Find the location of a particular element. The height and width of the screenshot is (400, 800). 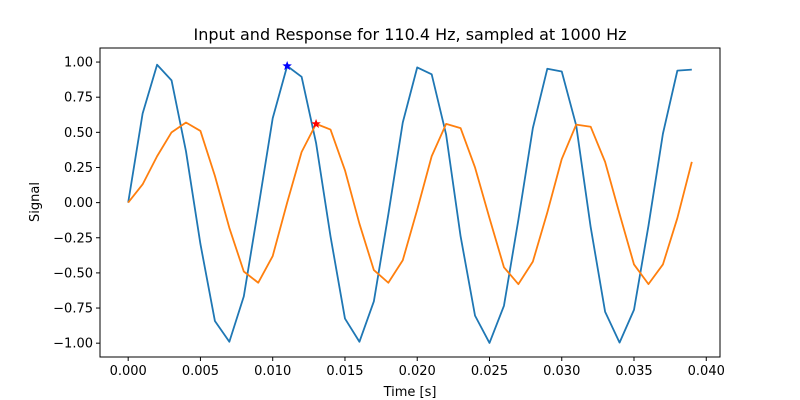

x-axis-label: Time [s] is located at coordinates (410, 392).